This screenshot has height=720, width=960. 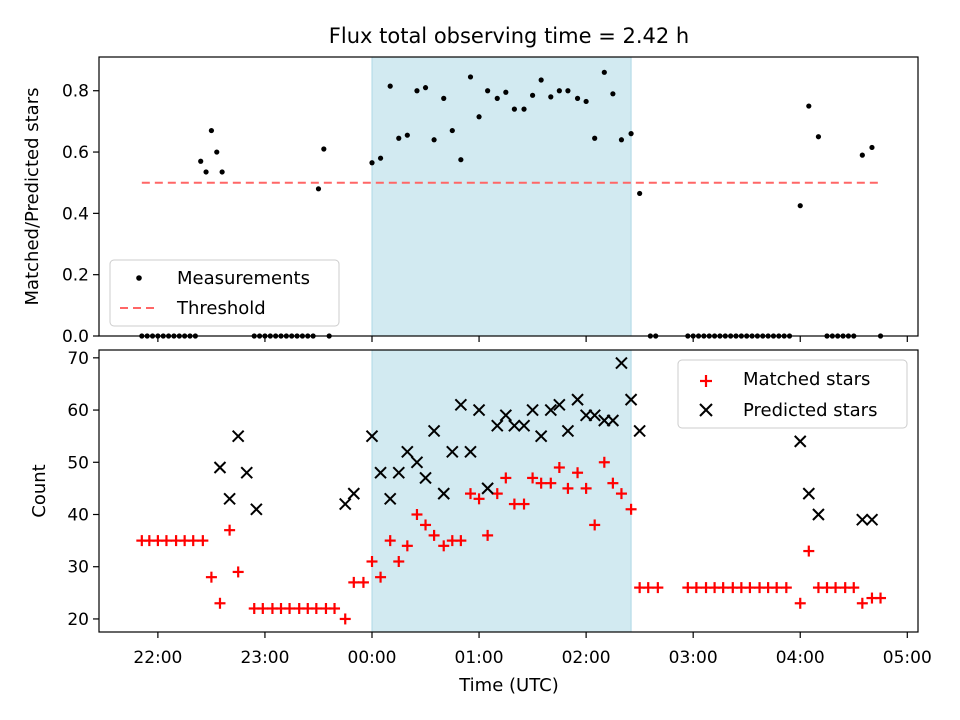 I want to click on legend-predicted-marker, so click(x=706, y=410).